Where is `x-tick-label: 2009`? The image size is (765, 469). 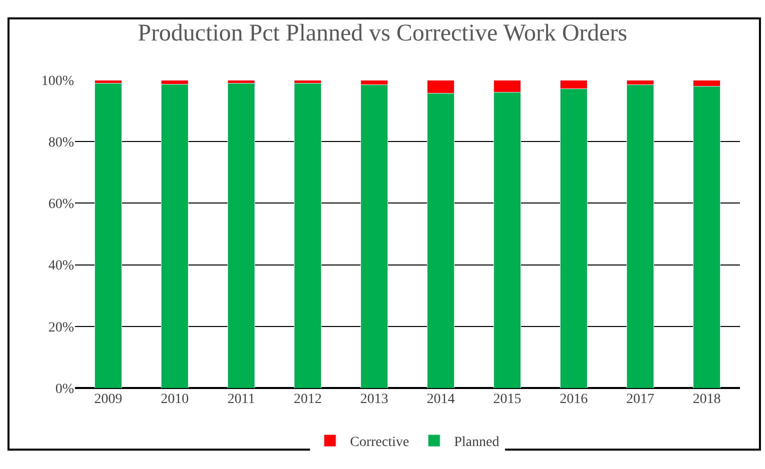 x-tick-label: 2009 is located at coordinates (108, 399).